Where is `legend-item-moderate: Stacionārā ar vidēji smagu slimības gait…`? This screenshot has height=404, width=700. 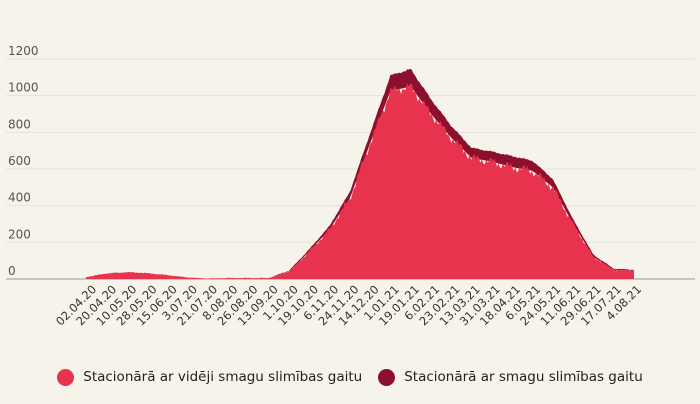 legend-item-moderate: Stacionārā ar vidēji smagu slimības gait… is located at coordinates (210, 377).